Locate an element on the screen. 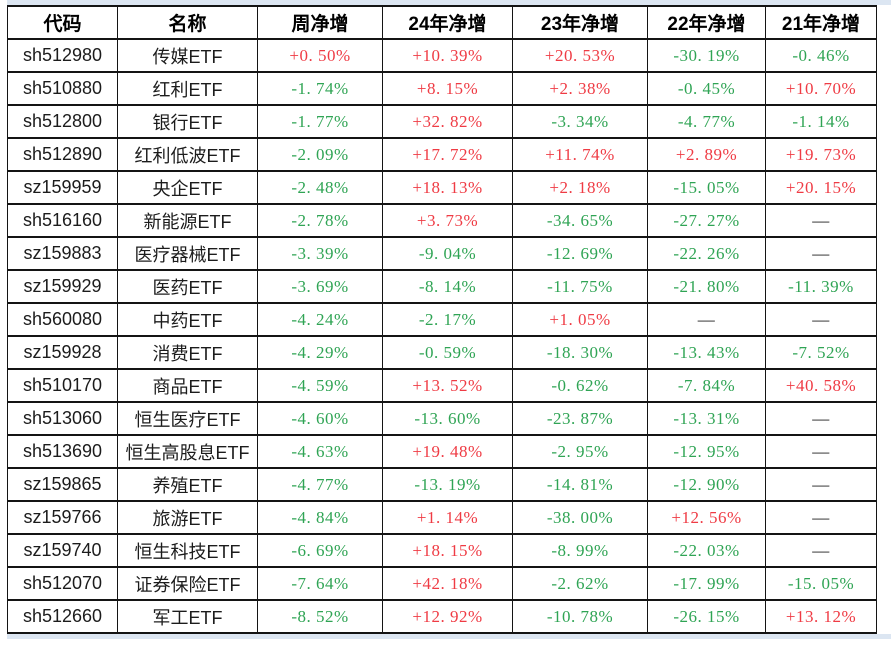 The height and width of the screenshot is (654, 891). column-header-name: 名称 is located at coordinates (187, 22).